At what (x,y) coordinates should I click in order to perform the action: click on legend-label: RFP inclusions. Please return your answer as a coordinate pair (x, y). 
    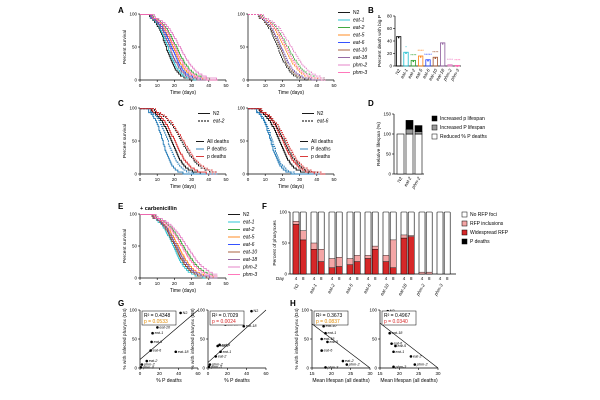
    Looking at the image, I should click on (487, 224).